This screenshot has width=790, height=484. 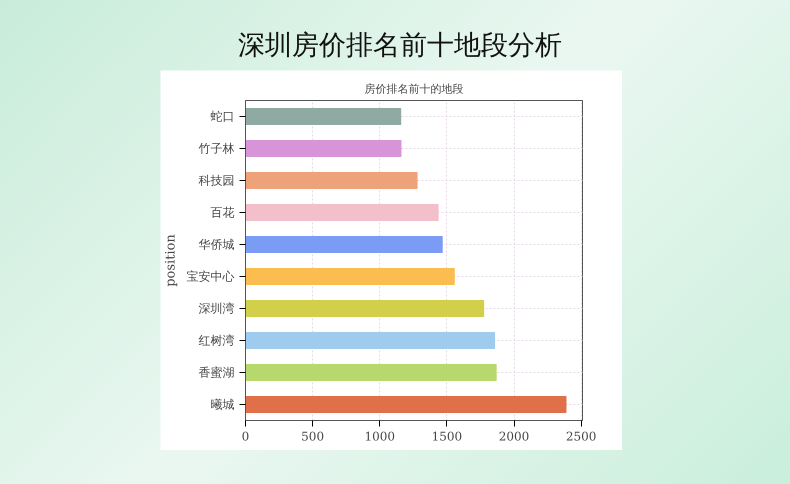 What do you see at coordinates (216, 373) in the screenshot?
I see `y-tick-label: 香蜜湖` at bounding box center [216, 373].